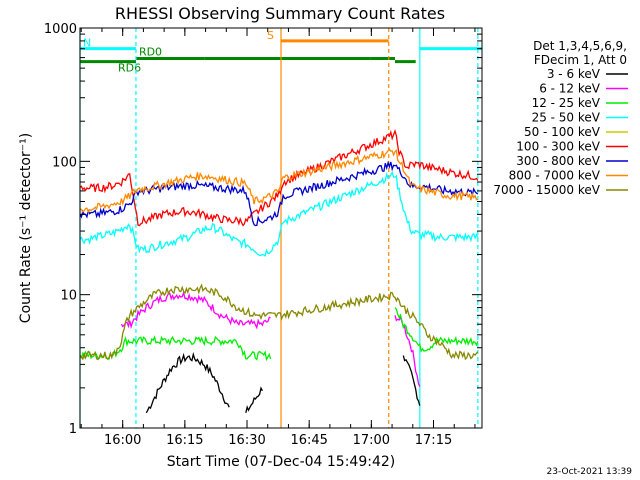 The width and height of the screenshot is (640, 480). I want to click on x-axis-label: Start Time (07-Dec-04 15:49:42), so click(281, 462).